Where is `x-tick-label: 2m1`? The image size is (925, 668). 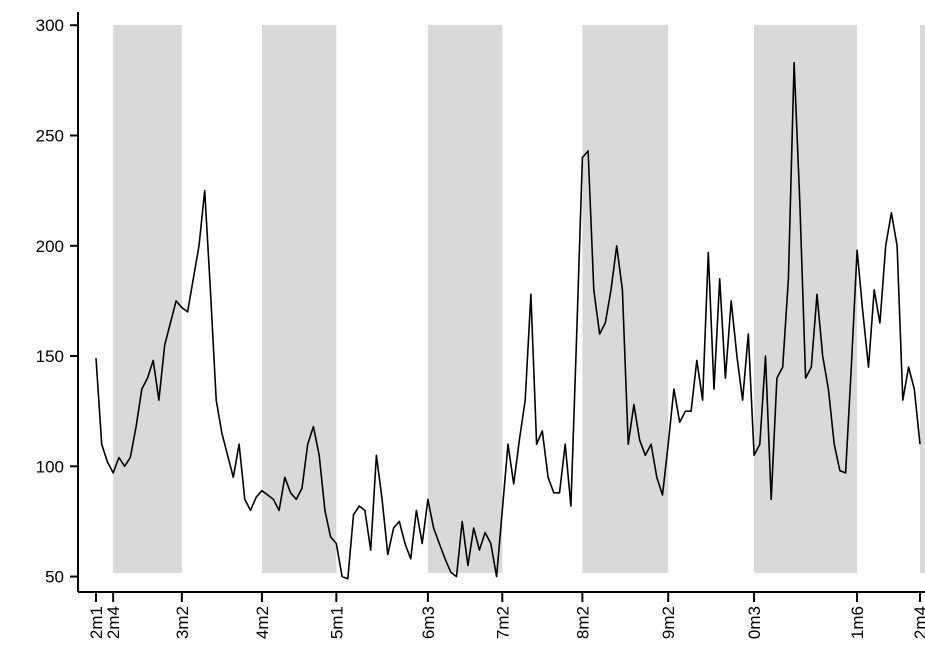 x-tick-label: 2m1 is located at coordinates (96, 622).